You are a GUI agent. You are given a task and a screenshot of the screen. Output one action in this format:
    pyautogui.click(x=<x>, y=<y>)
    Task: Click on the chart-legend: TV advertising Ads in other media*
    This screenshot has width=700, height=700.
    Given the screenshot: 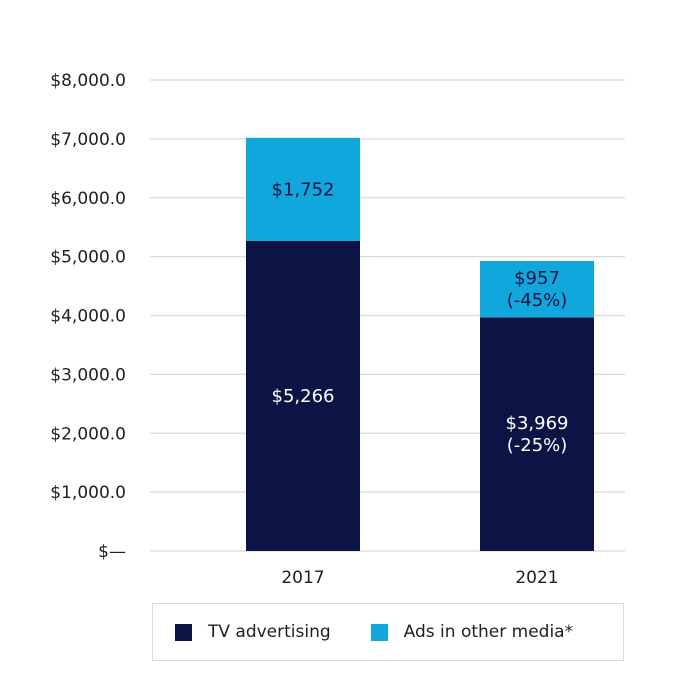 What is the action you would take?
    pyautogui.click(x=388, y=632)
    